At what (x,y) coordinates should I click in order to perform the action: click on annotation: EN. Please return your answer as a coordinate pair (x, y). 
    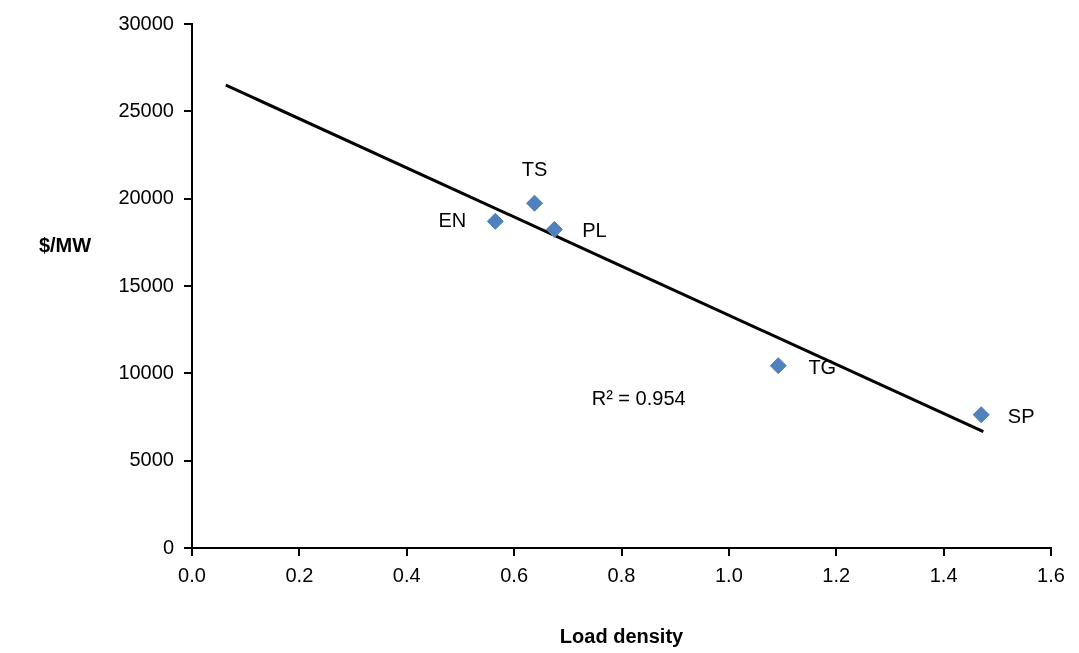
    Looking at the image, I should click on (452, 219).